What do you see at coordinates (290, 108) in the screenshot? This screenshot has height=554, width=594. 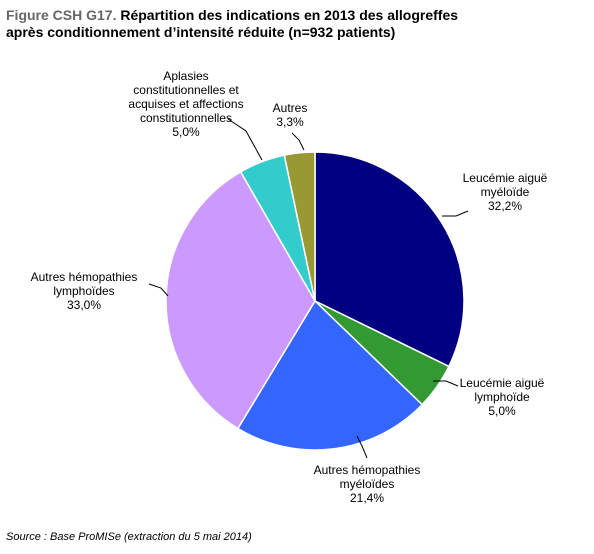 I see `slice-label-line: Autres` at bounding box center [290, 108].